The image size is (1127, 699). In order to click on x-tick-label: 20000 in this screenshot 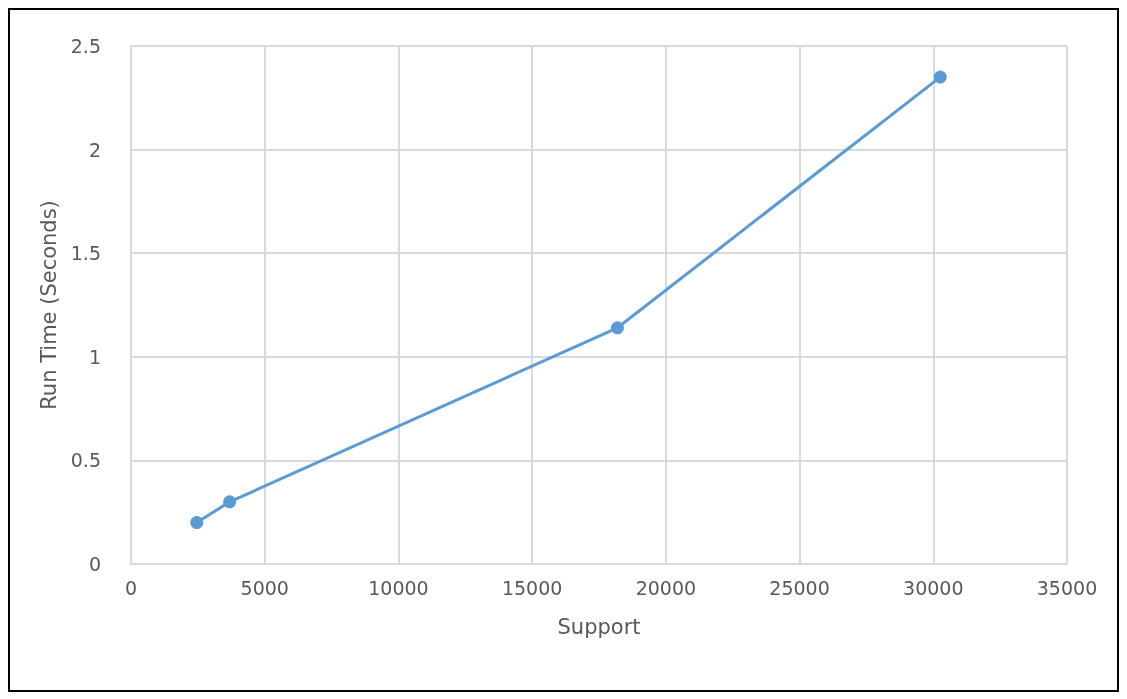, I will do `click(666, 587)`.